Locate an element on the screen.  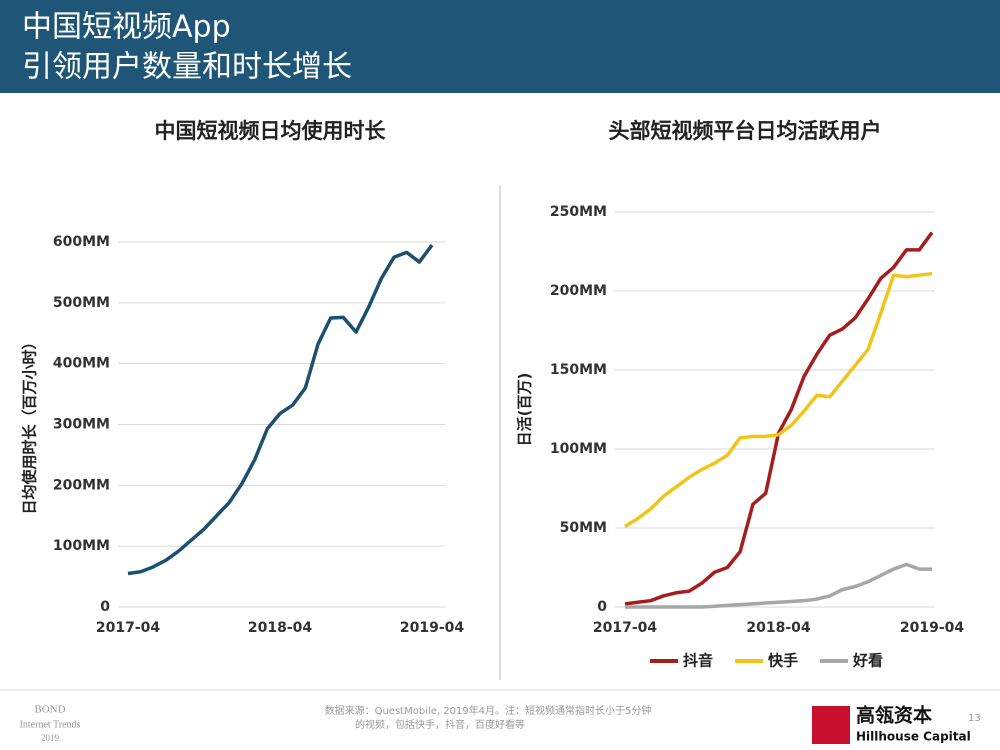
y-axis-label: 日活(百万) is located at coordinates (525, 410).